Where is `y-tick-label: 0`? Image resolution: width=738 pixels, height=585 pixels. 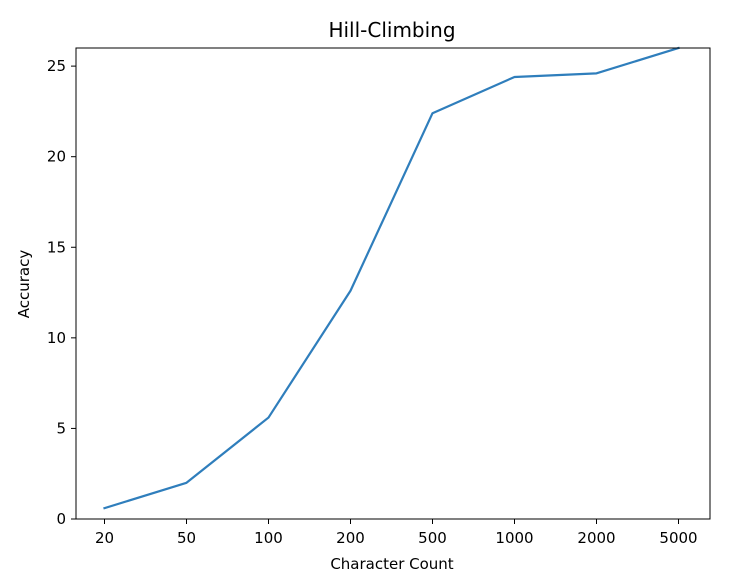 y-tick-label: 0 is located at coordinates (61, 519).